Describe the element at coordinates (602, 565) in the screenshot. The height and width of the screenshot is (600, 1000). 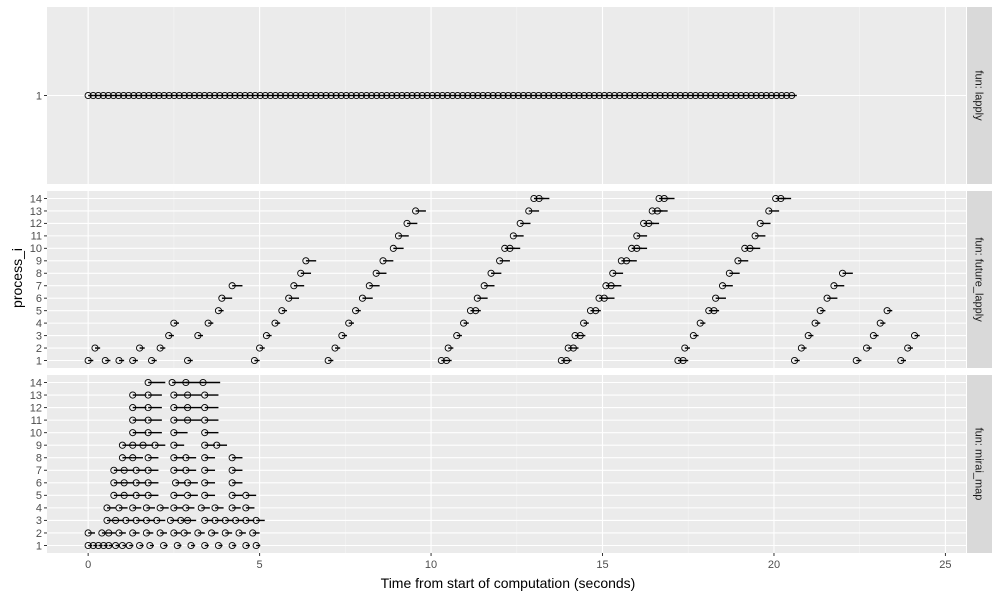
I see `x-tick-label: 15` at that location.